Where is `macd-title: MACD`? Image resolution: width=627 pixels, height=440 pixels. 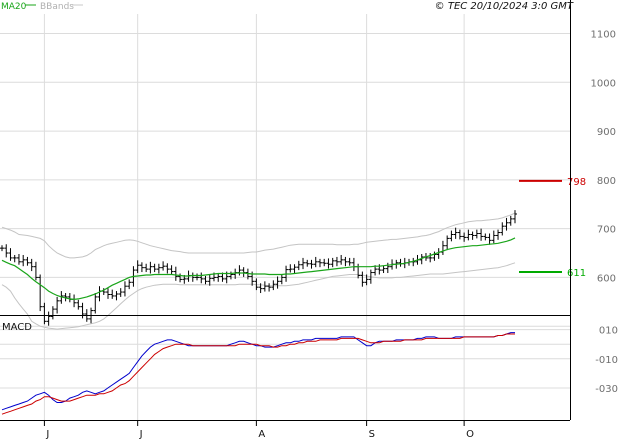 macd-title: MACD is located at coordinates (17, 327).